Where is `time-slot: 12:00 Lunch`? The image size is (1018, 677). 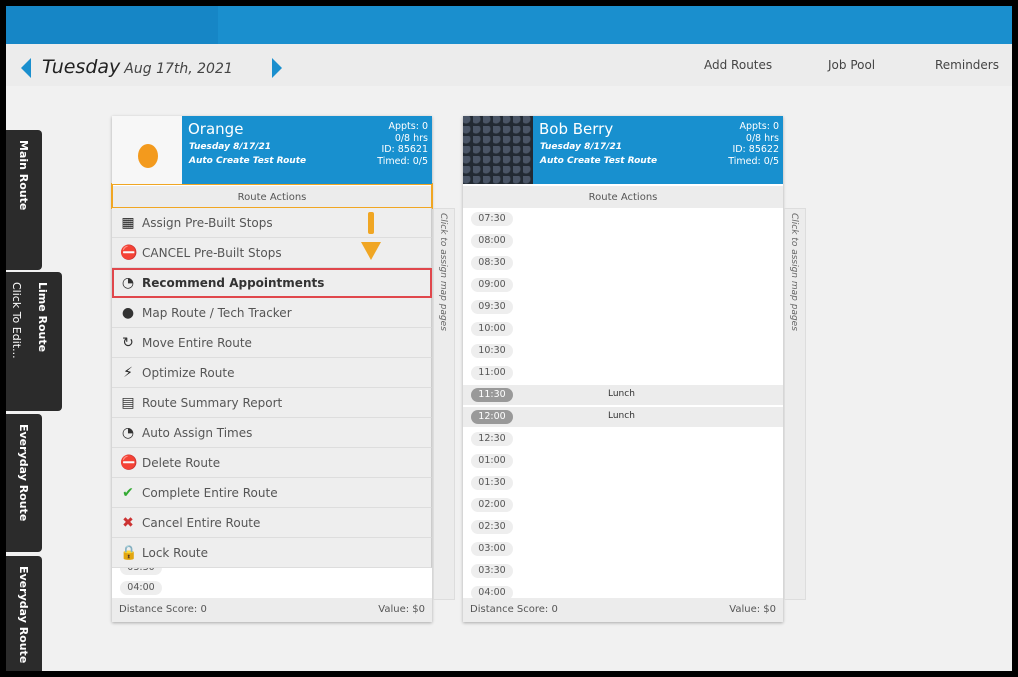 time-slot: 12:00 Lunch is located at coordinates (623, 417).